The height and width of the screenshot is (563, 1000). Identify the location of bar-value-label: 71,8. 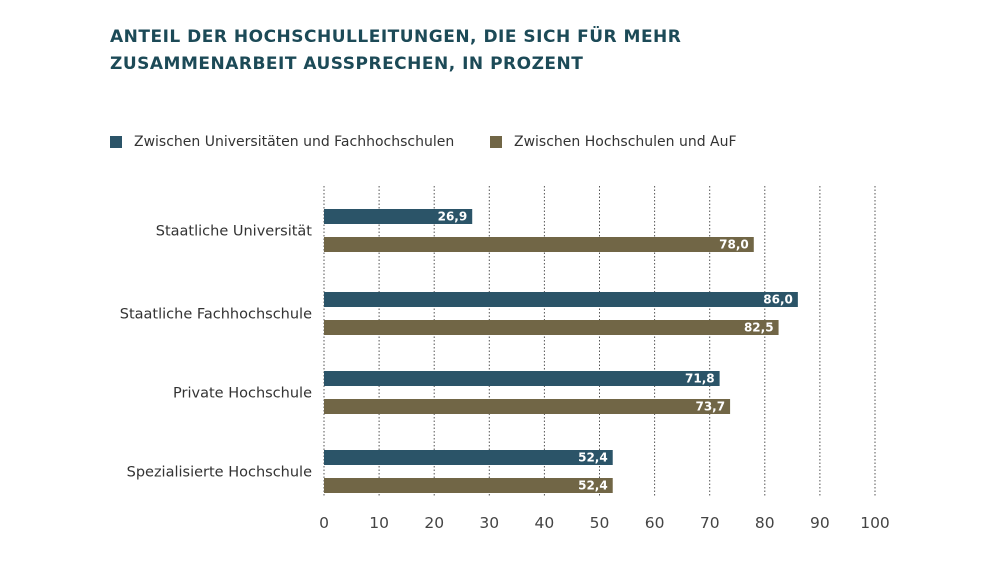
(700, 379).